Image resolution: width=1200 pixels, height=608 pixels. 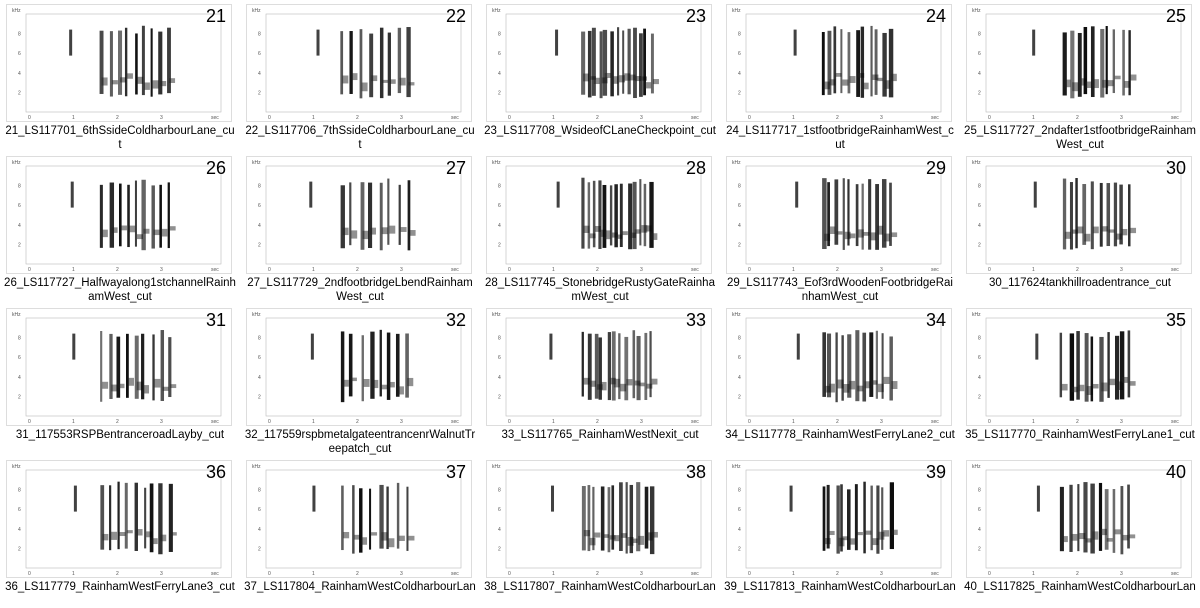 What do you see at coordinates (935, 168) in the screenshot?
I see `item-number: 29` at bounding box center [935, 168].